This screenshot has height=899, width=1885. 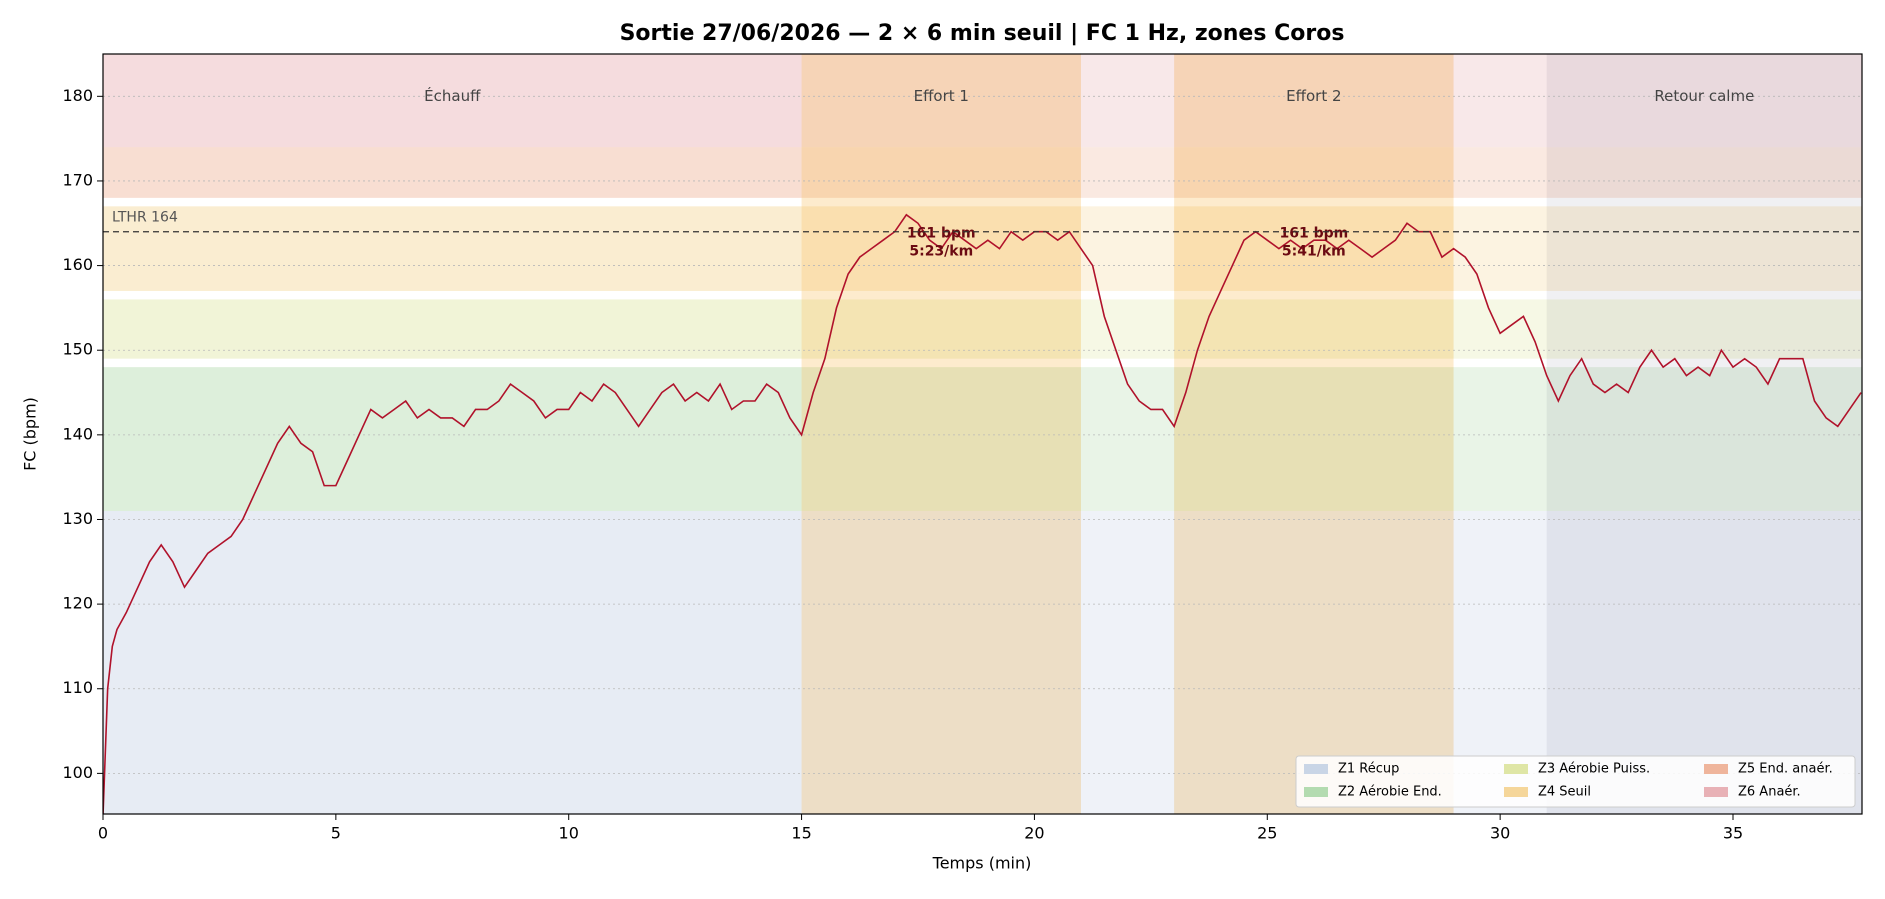 I want to click on segment-label: Échauff, so click(x=452, y=95).